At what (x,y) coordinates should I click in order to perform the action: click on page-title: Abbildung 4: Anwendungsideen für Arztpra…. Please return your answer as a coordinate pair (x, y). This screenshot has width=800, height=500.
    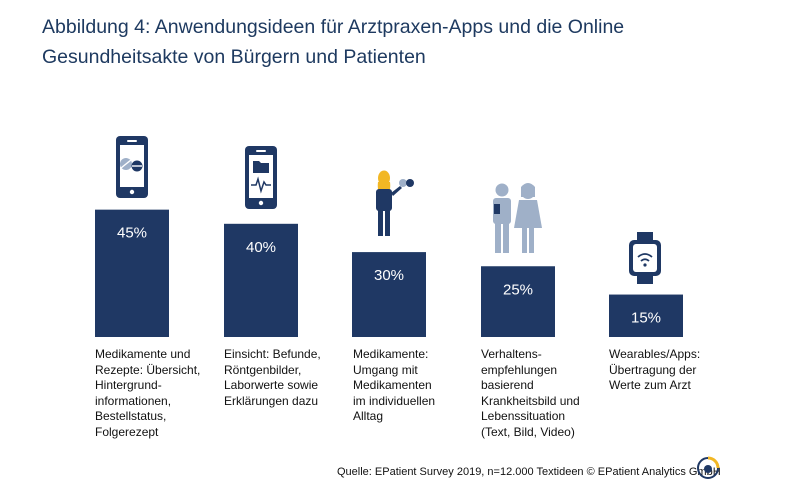
    Looking at the image, I should click on (392, 42).